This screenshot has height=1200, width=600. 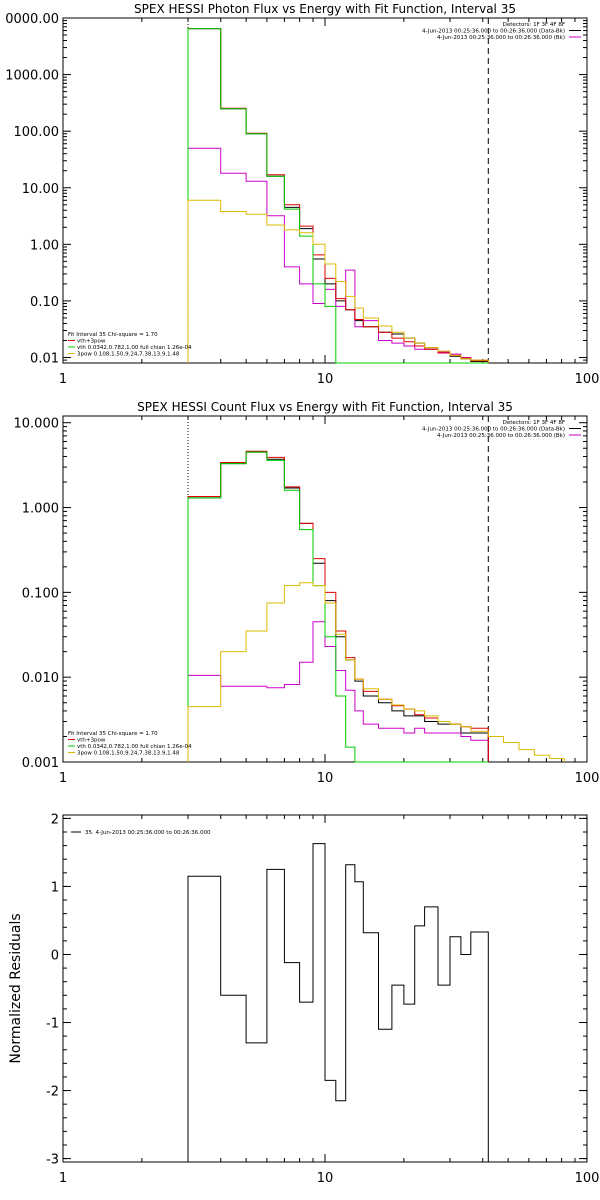 I want to click on series-35--line, so click(x=338, y=1002).